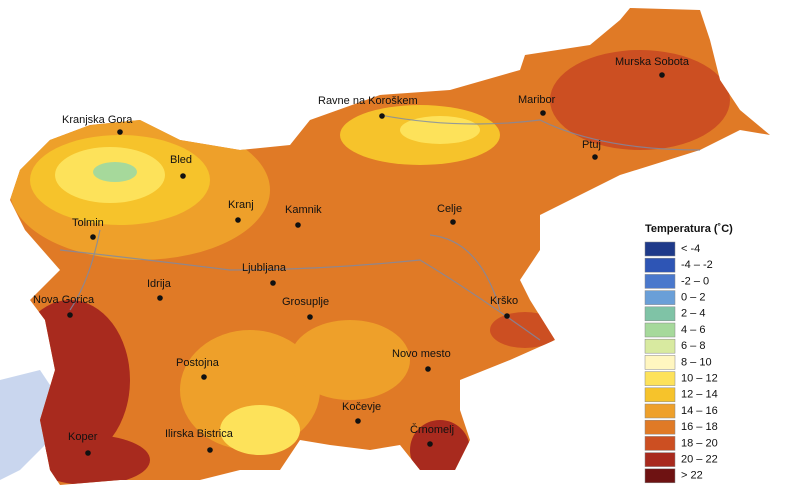 This screenshot has width=800, height=500. What do you see at coordinates (693, 330) in the screenshot?
I see `legend-label: 4 – 6` at bounding box center [693, 330].